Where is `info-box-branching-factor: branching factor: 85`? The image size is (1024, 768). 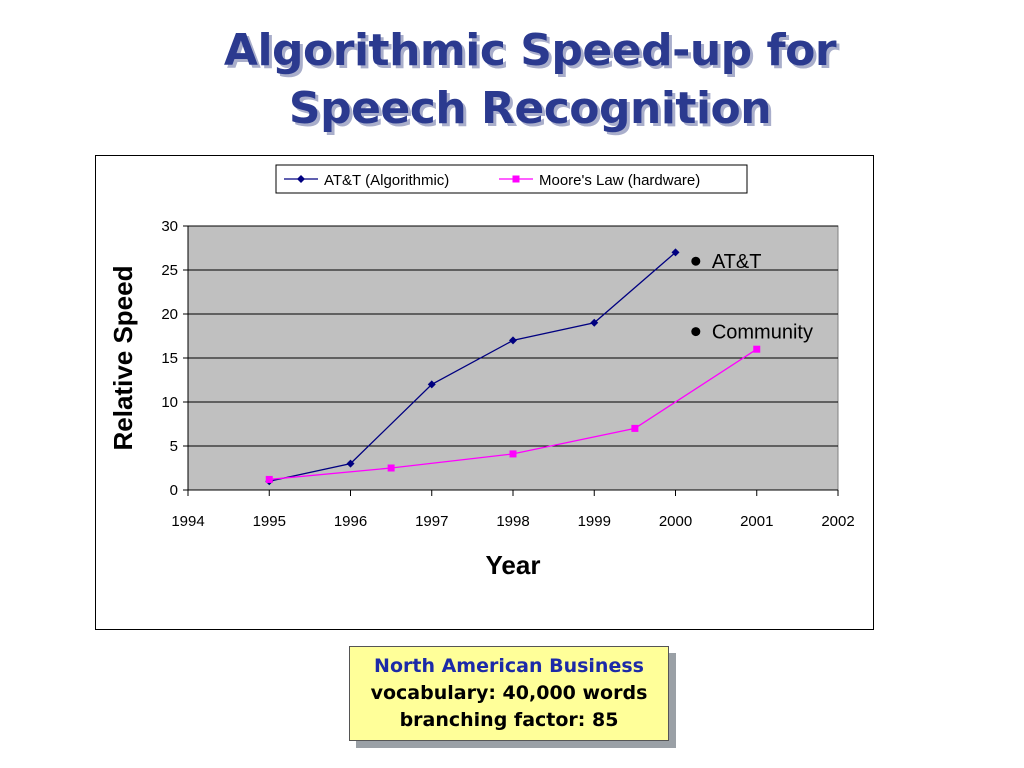
info-box-branching-factor: branching factor: 85 is located at coordinates (509, 720).